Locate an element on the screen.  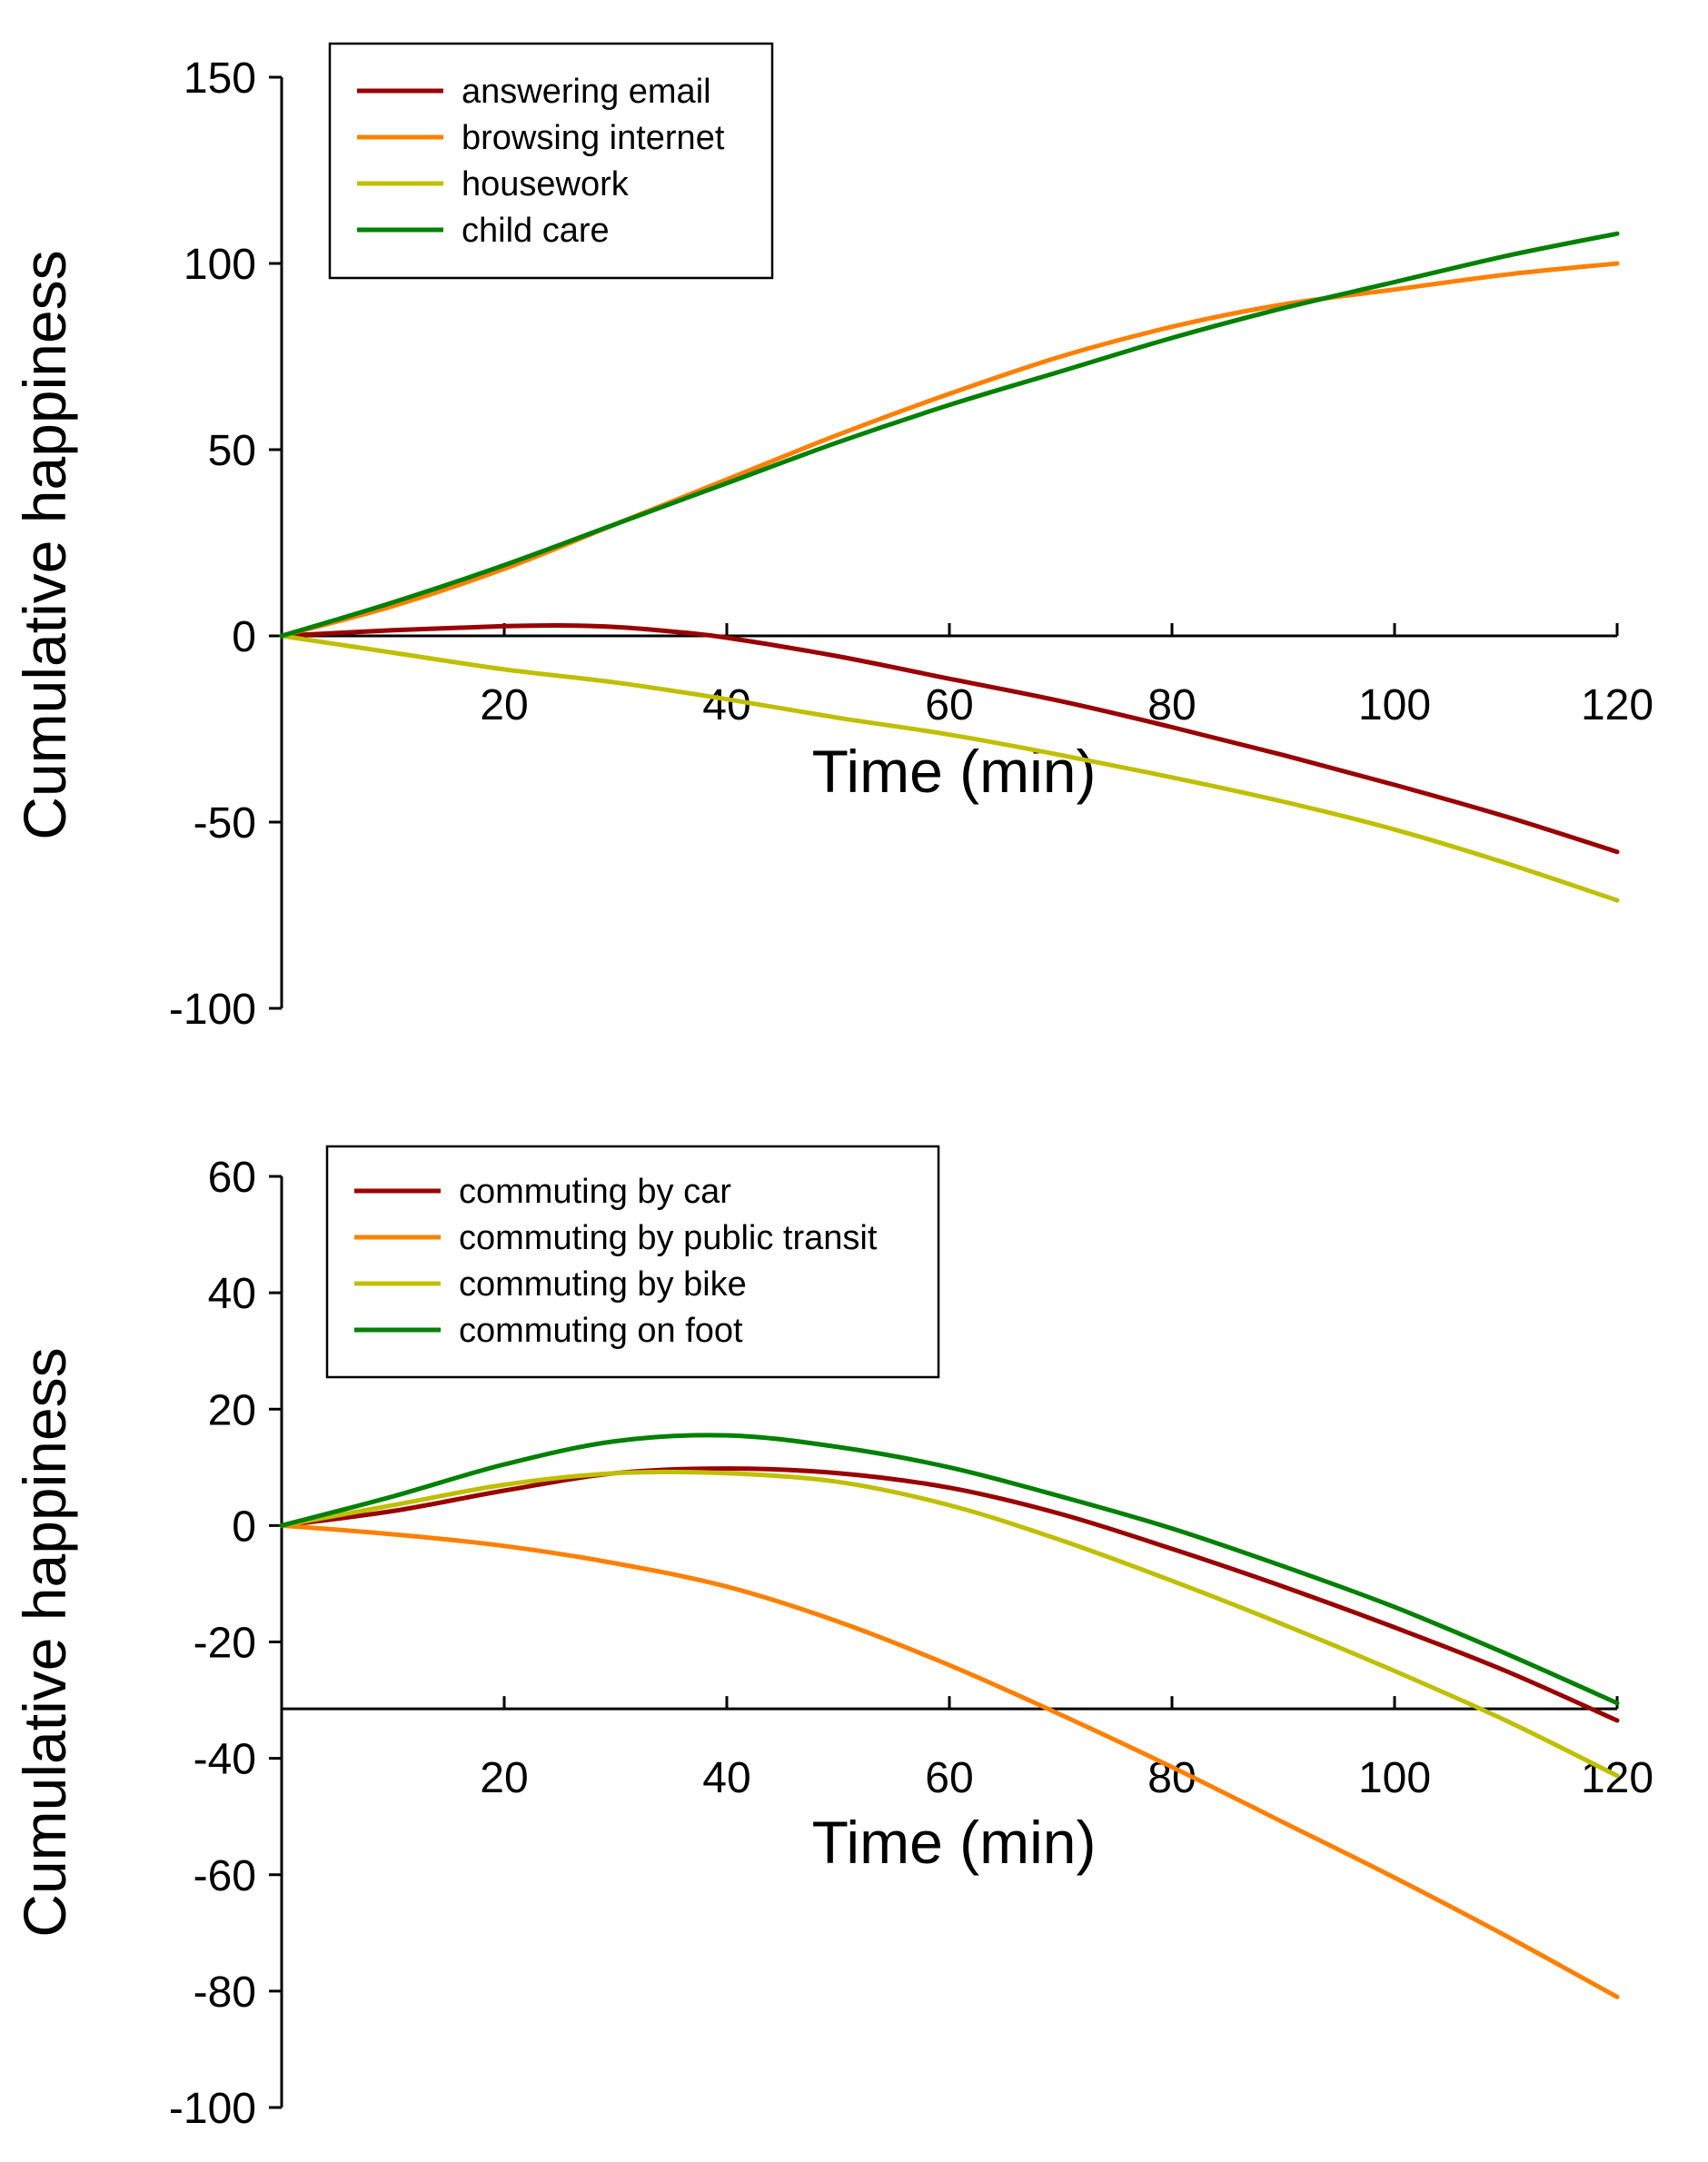
series-line-commuting-on-foot is located at coordinates (949, 1569).